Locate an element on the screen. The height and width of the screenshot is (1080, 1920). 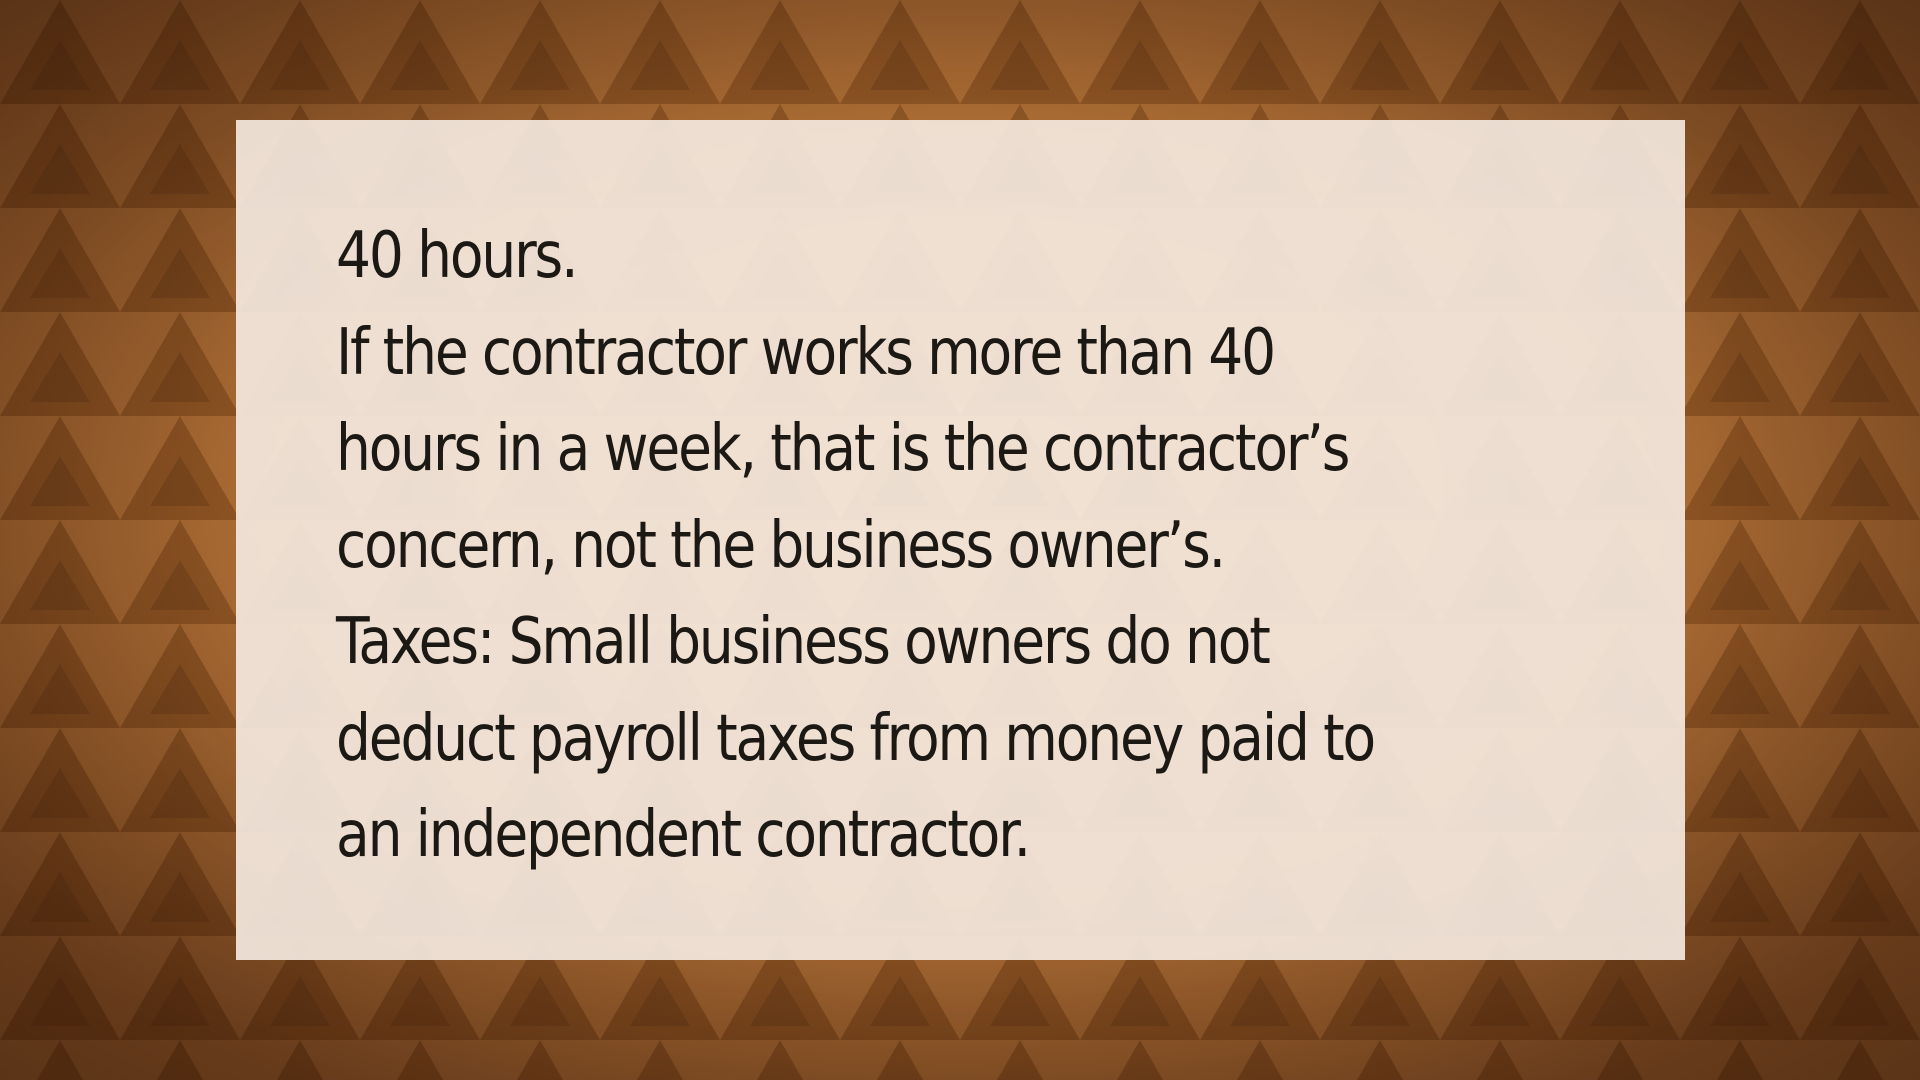
text-line: deduct payroll taxes from money paid to is located at coordinates (856, 738).